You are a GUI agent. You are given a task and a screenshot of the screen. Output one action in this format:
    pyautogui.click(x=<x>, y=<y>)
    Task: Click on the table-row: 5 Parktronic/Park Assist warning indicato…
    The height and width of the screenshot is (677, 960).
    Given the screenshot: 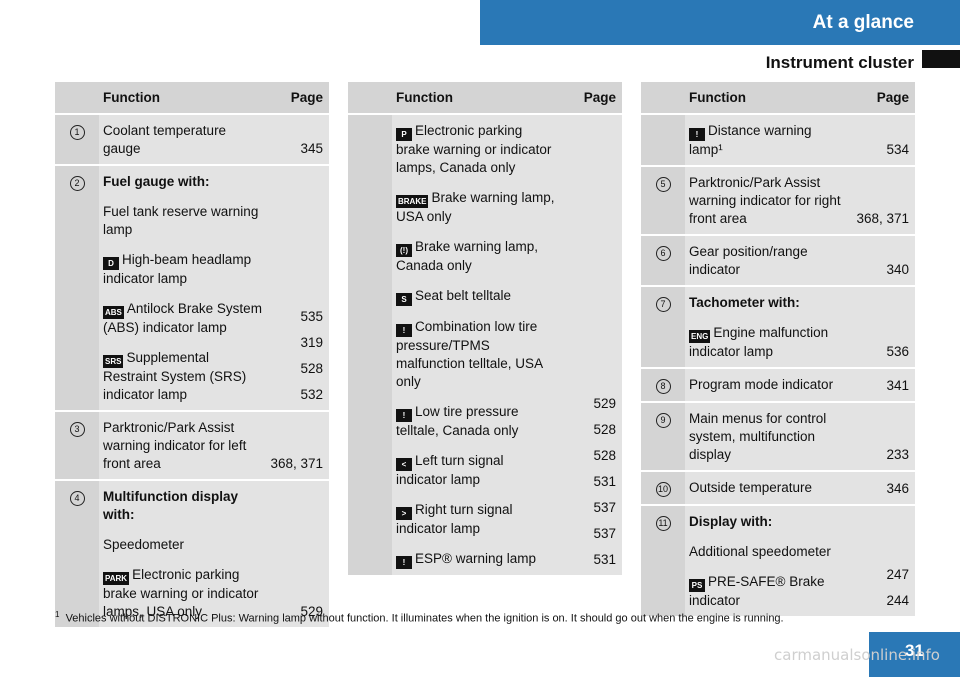 What is the action you would take?
    pyautogui.click(x=778, y=199)
    